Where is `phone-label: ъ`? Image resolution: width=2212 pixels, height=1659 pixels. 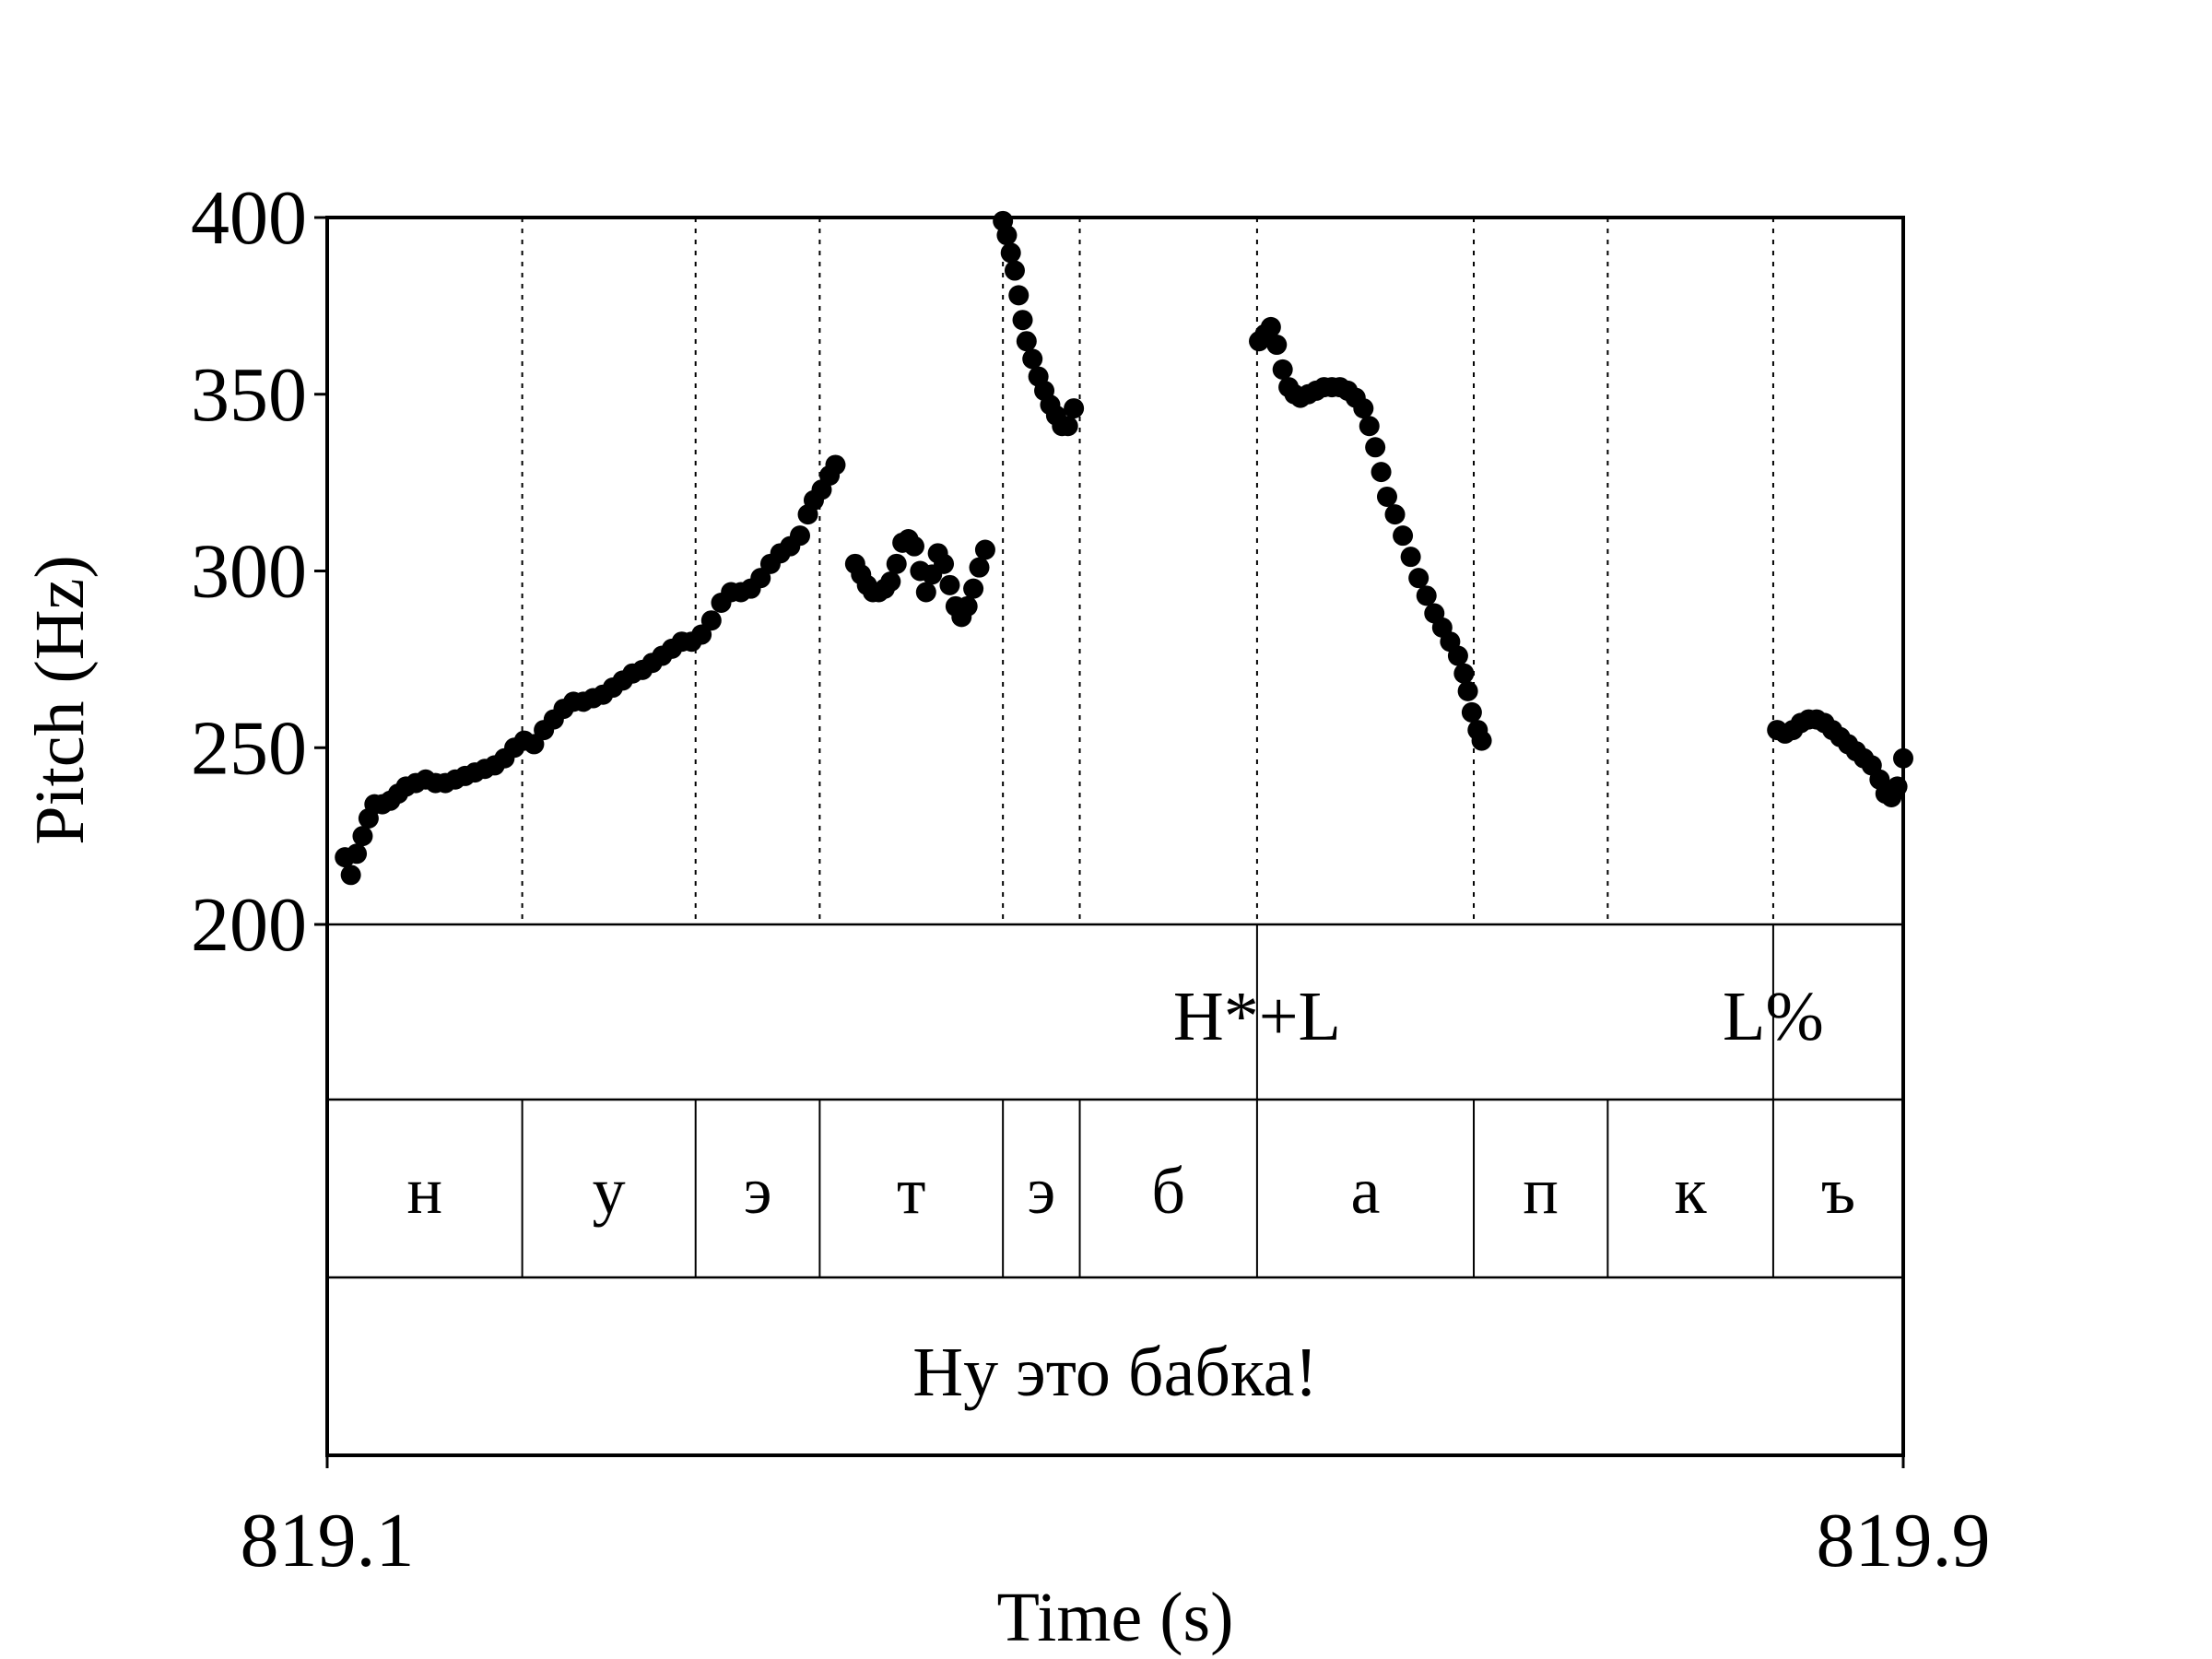
phone-label: ъ is located at coordinates (1838, 1191).